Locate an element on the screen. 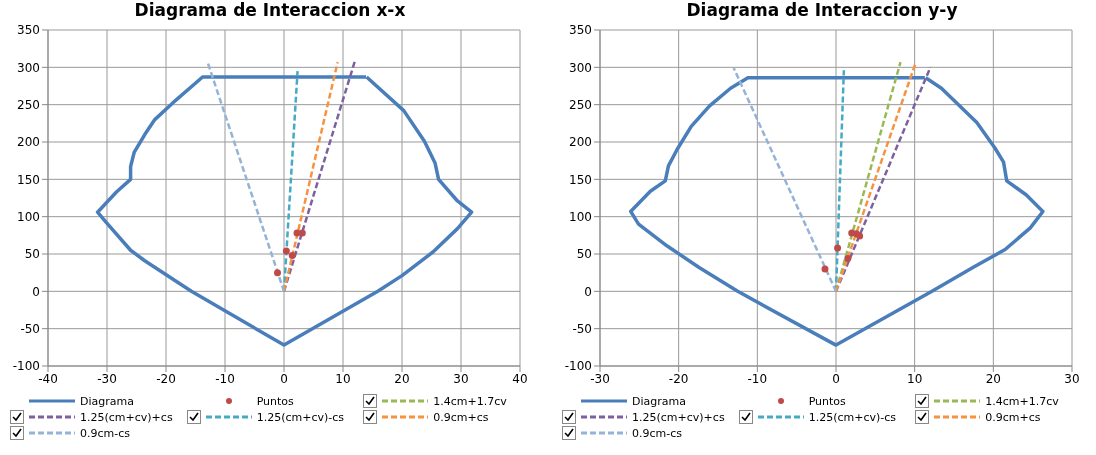 Image resolution: width=1096 pixels, height=455 pixels. chart-title: Diagrama de Interaccion y-y is located at coordinates (822, 11).